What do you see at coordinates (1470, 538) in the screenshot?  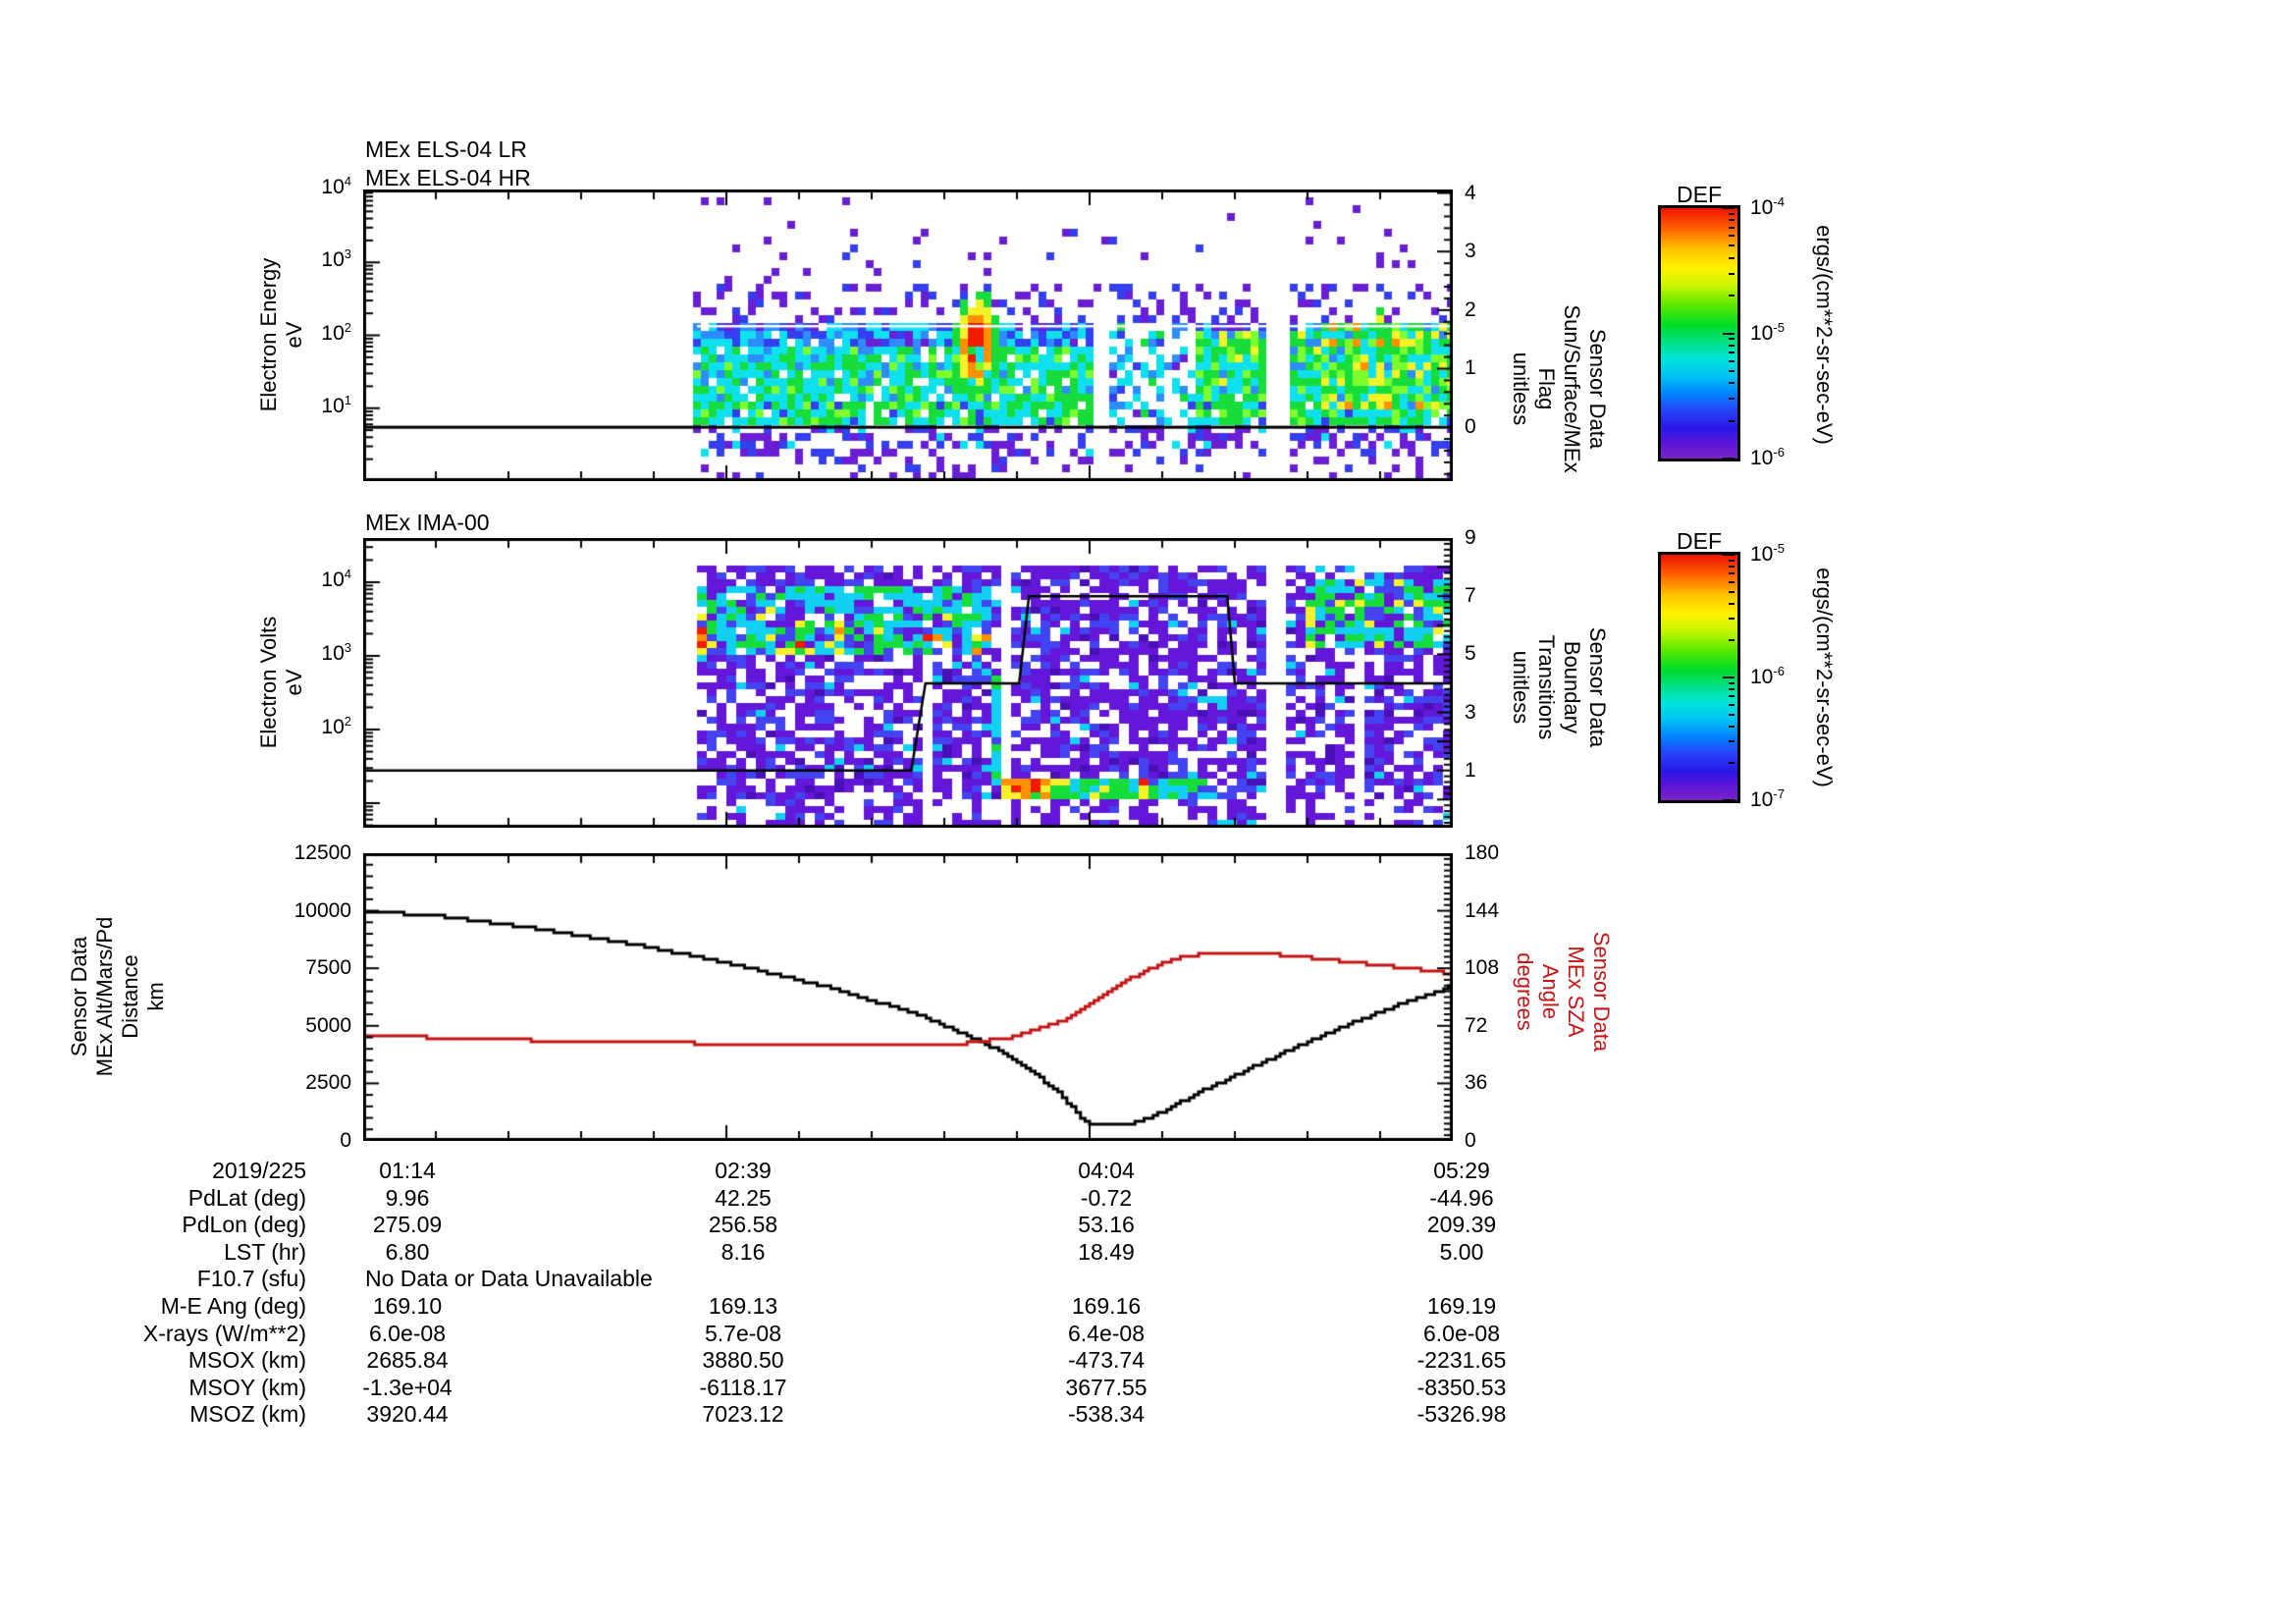 I see `tick-label: 9` at bounding box center [1470, 538].